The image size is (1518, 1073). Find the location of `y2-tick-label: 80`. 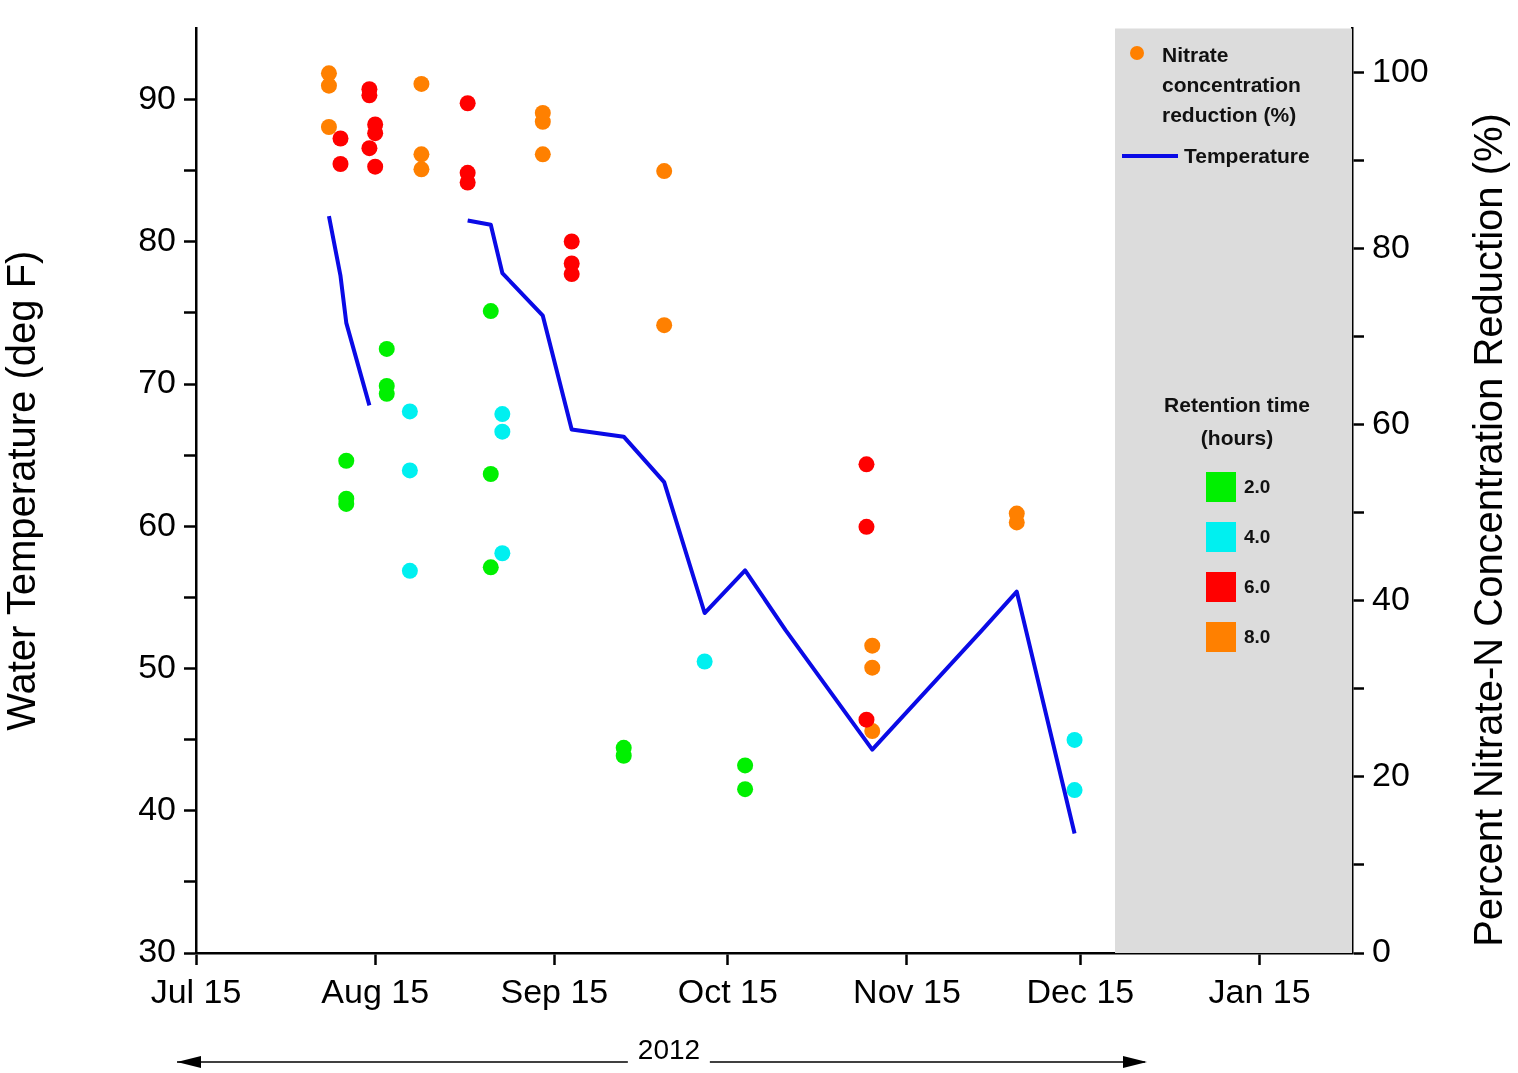

y2-tick-label: 80 is located at coordinates (1391, 245).